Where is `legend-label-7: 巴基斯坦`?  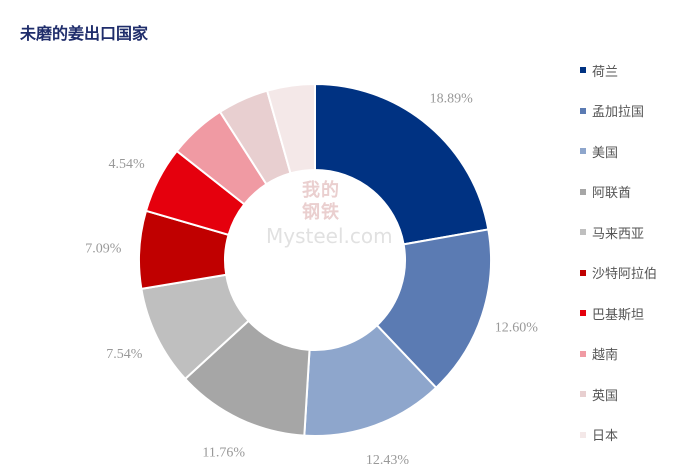 legend-label-7: 巴基斯坦 is located at coordinates (618, 315).